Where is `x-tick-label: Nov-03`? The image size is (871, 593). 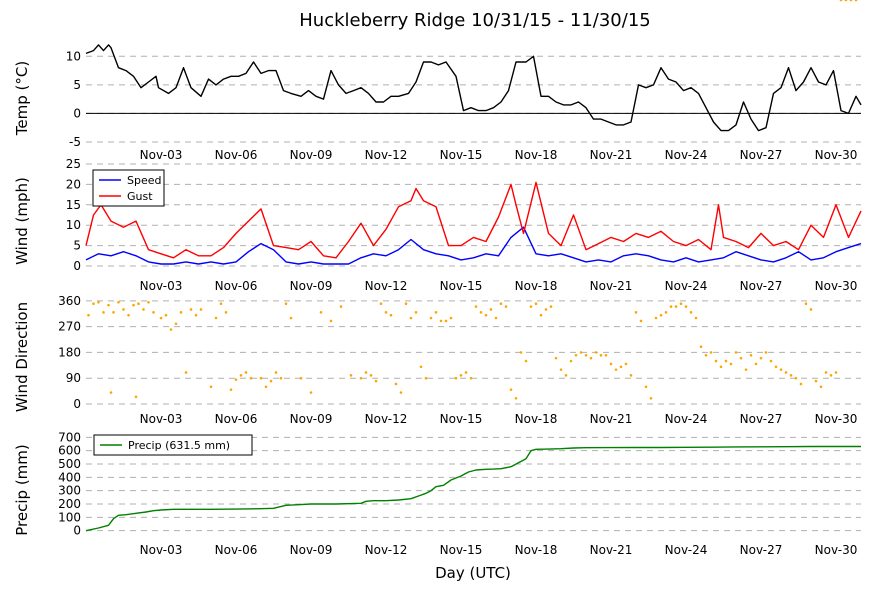
x-tick-label: Nov-03 is located at coordinates (161, 550).